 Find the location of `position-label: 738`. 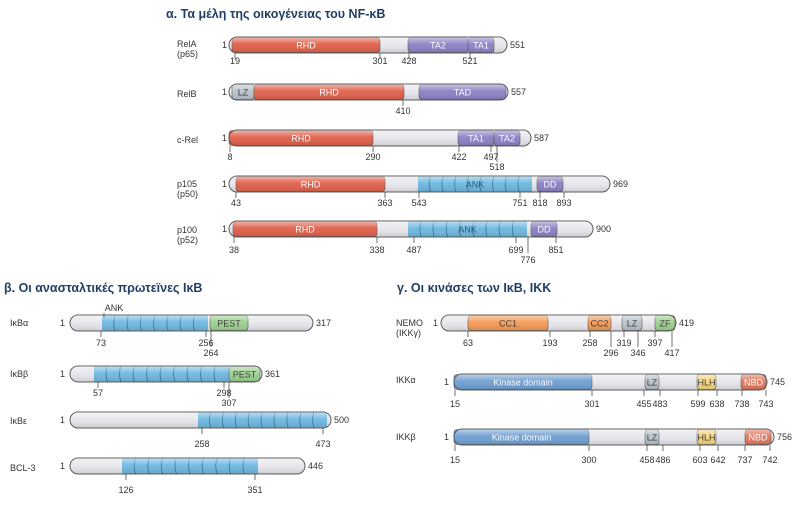

position-label: 738 is located at coordinates (741, 404).